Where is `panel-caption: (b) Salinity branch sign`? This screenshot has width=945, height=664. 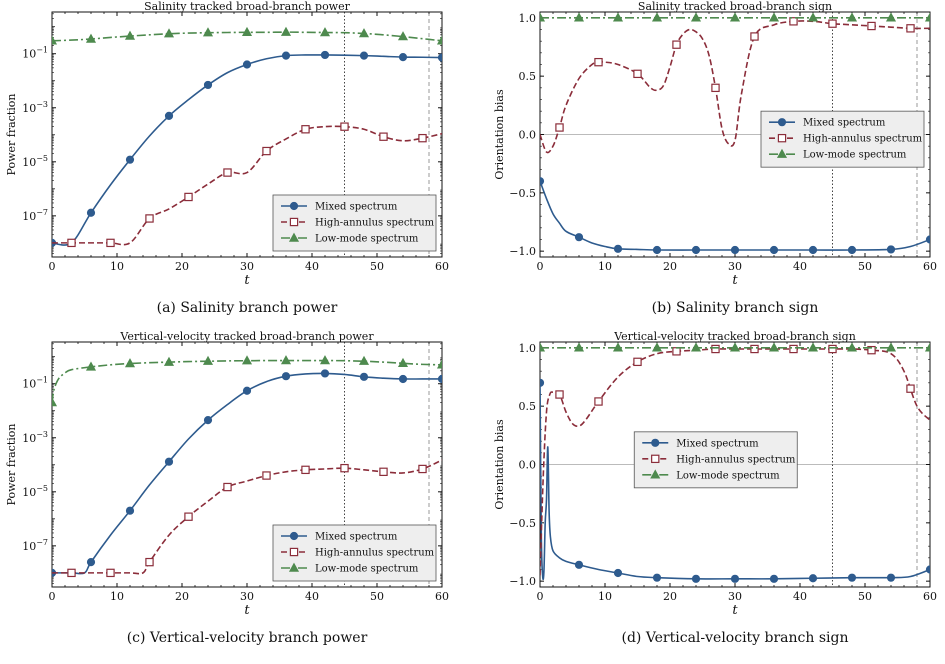 panel-caption: (b) Salinity branch sign is located at coordinates (735, 308).